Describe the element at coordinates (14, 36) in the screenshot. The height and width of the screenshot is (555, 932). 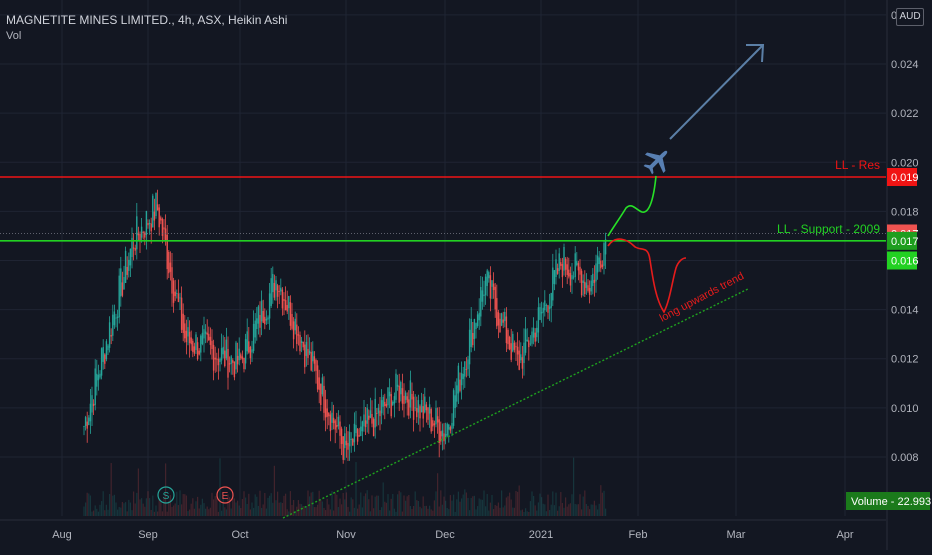
I see `volume-indicator-label: Vol` at that location.